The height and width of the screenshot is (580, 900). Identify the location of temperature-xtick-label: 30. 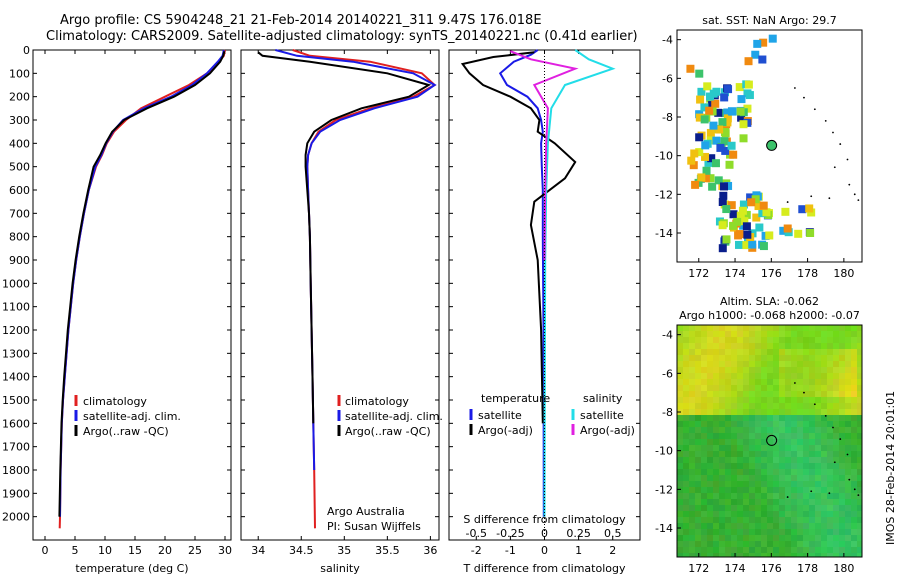
(225, 550).